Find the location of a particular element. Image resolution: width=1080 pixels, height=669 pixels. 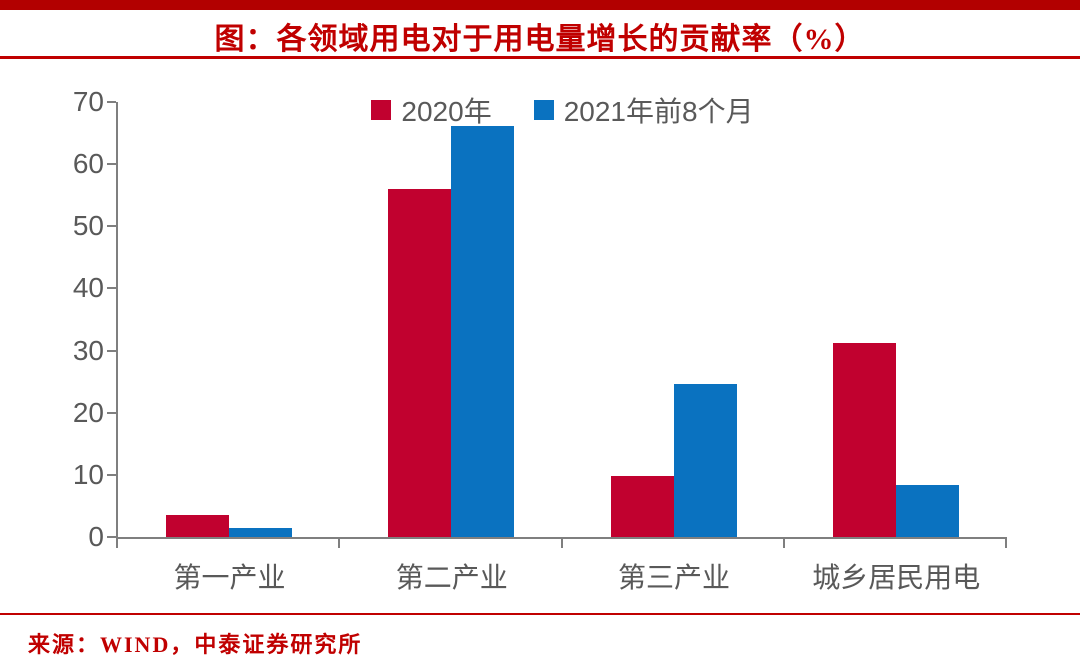

page-title: 图：各领域用电对于用电量增长的贡献率（%） is located at coordinates (540, 39).